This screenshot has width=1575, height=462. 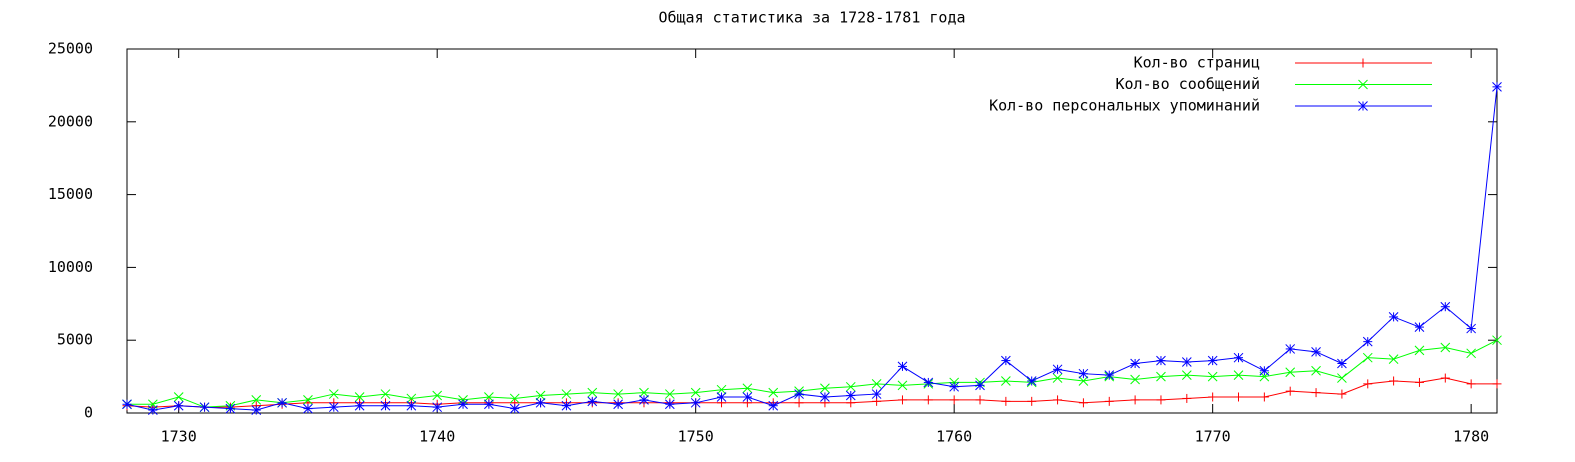 I want to click on y-tick-label: 0, so click(x=88, y=413).